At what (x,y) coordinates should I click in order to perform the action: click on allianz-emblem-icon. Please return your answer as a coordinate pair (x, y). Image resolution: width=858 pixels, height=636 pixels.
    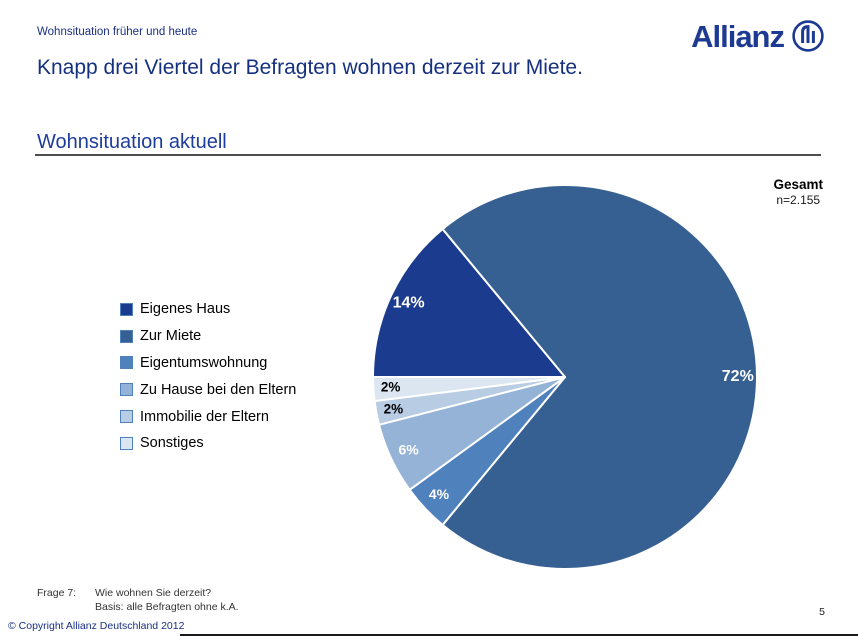
    Looking at the image, I should click on (808, 36).